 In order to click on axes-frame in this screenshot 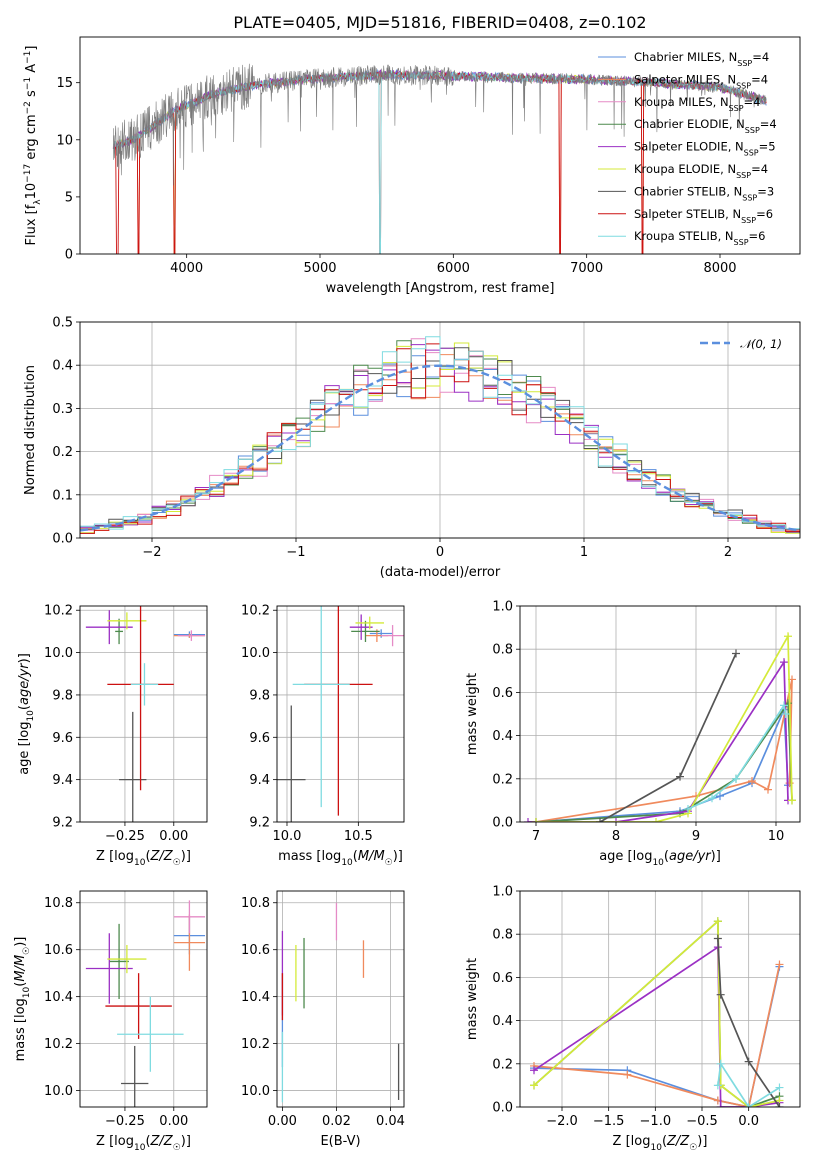, I will do `click(340, 714)`.